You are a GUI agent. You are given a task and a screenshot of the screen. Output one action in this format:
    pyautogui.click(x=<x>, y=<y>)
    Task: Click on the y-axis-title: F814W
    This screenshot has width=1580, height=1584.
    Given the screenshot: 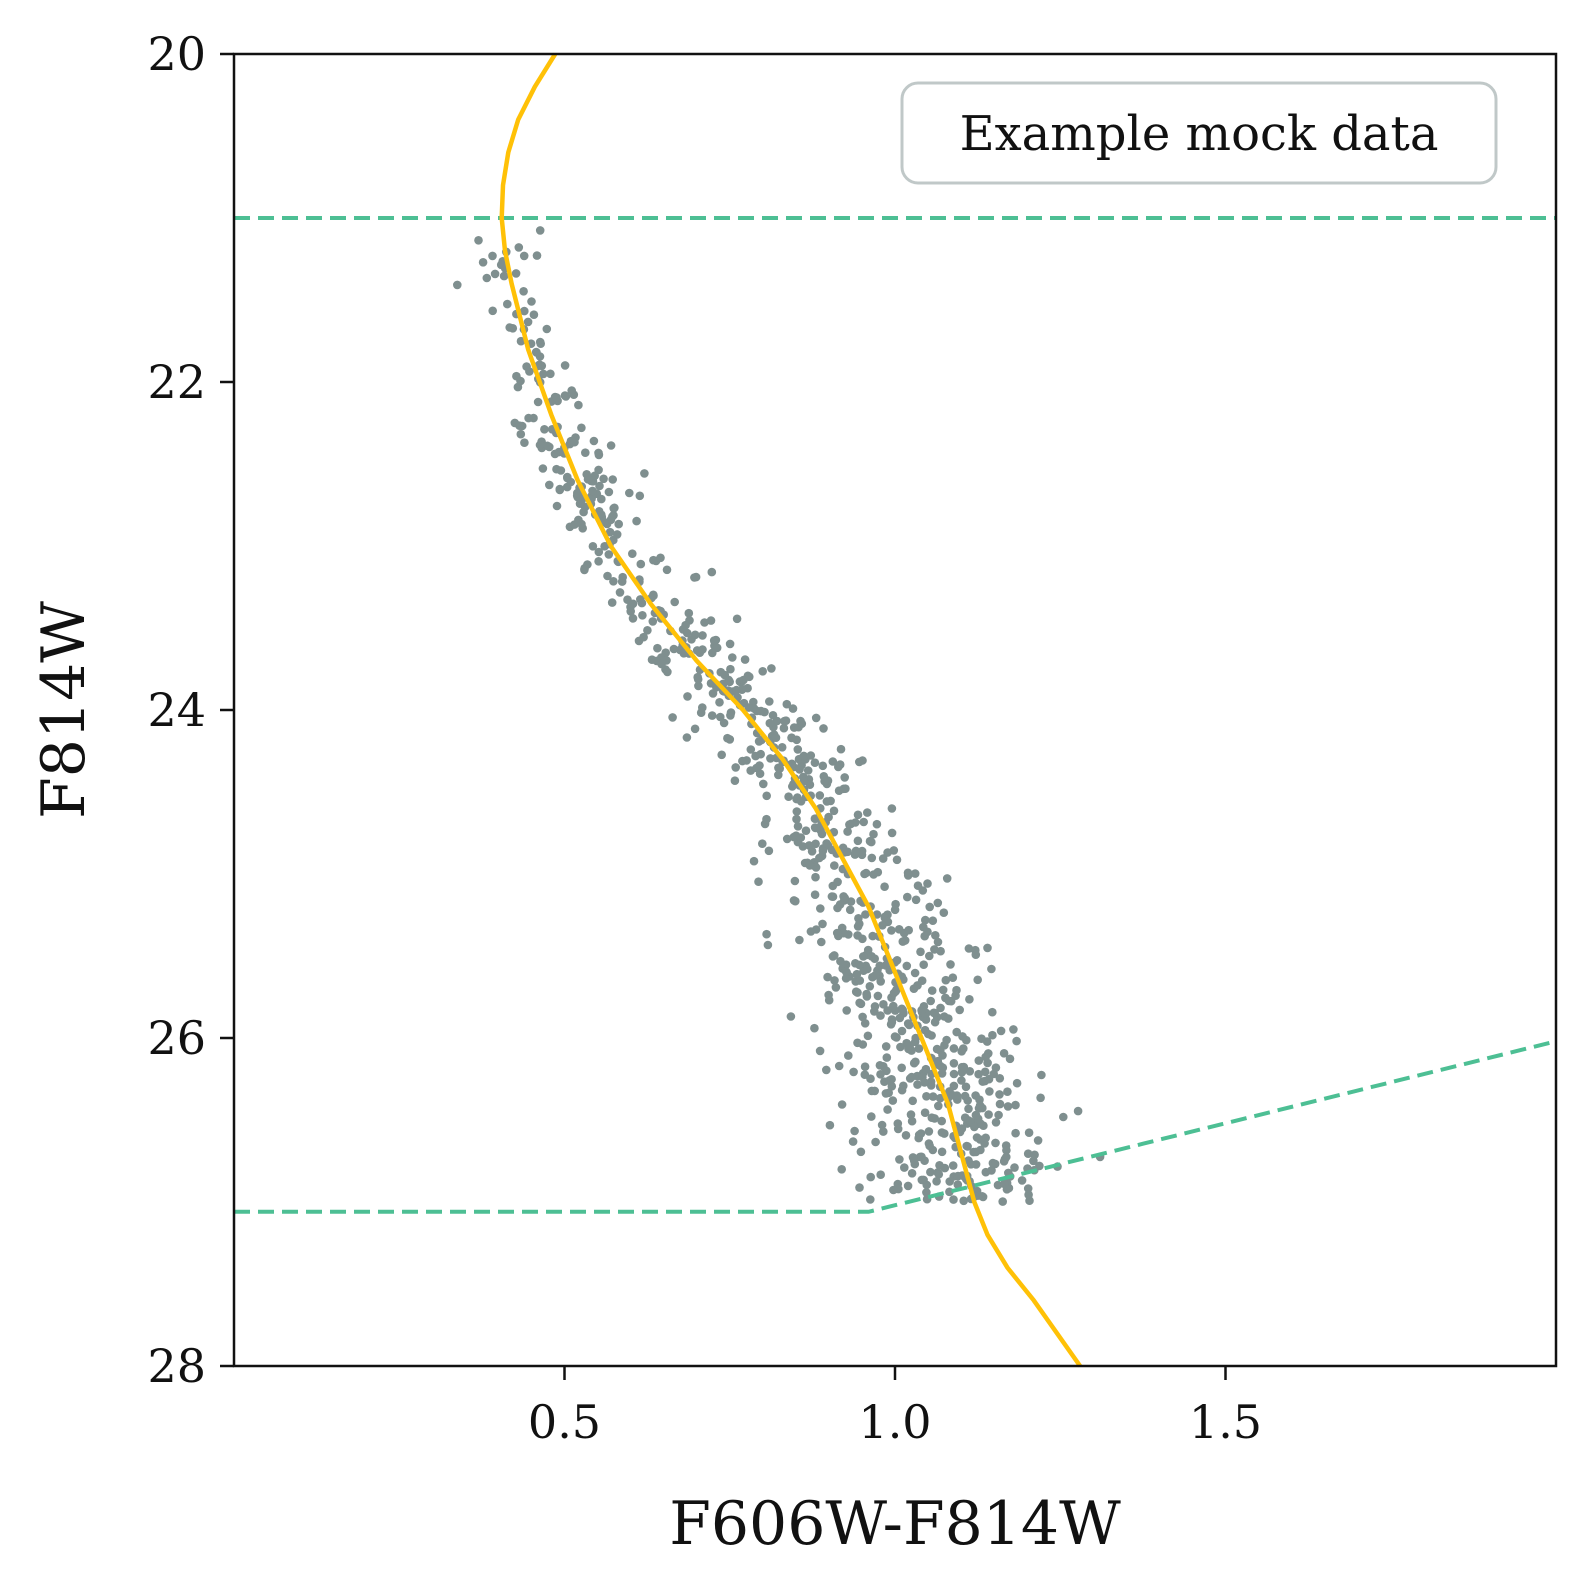 What is the action you would take?
    pyautogui.click(x=64, y=710)
    